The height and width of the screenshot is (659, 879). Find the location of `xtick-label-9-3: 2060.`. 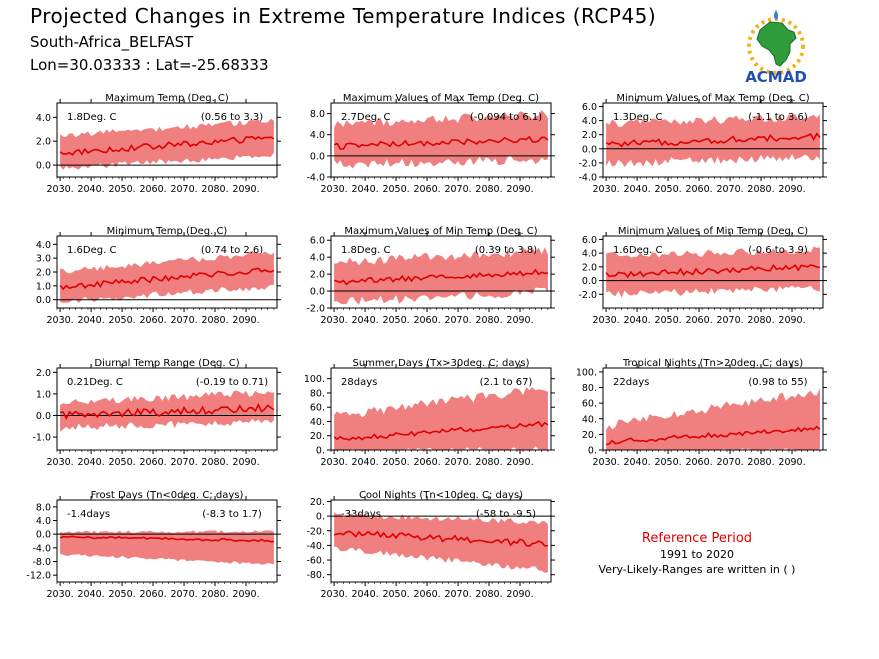

xtick-label-9-3: 2060. is located at coordinates (152, 594).